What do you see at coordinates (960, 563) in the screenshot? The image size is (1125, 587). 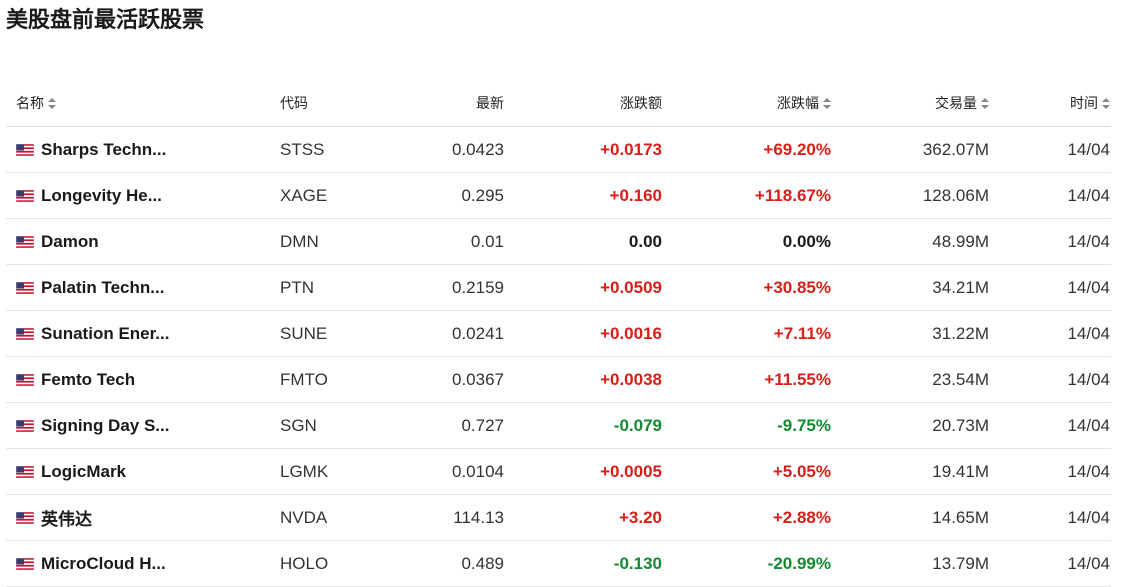 I see `stock-volume: 13.79M` at bounding box center [960, 563].